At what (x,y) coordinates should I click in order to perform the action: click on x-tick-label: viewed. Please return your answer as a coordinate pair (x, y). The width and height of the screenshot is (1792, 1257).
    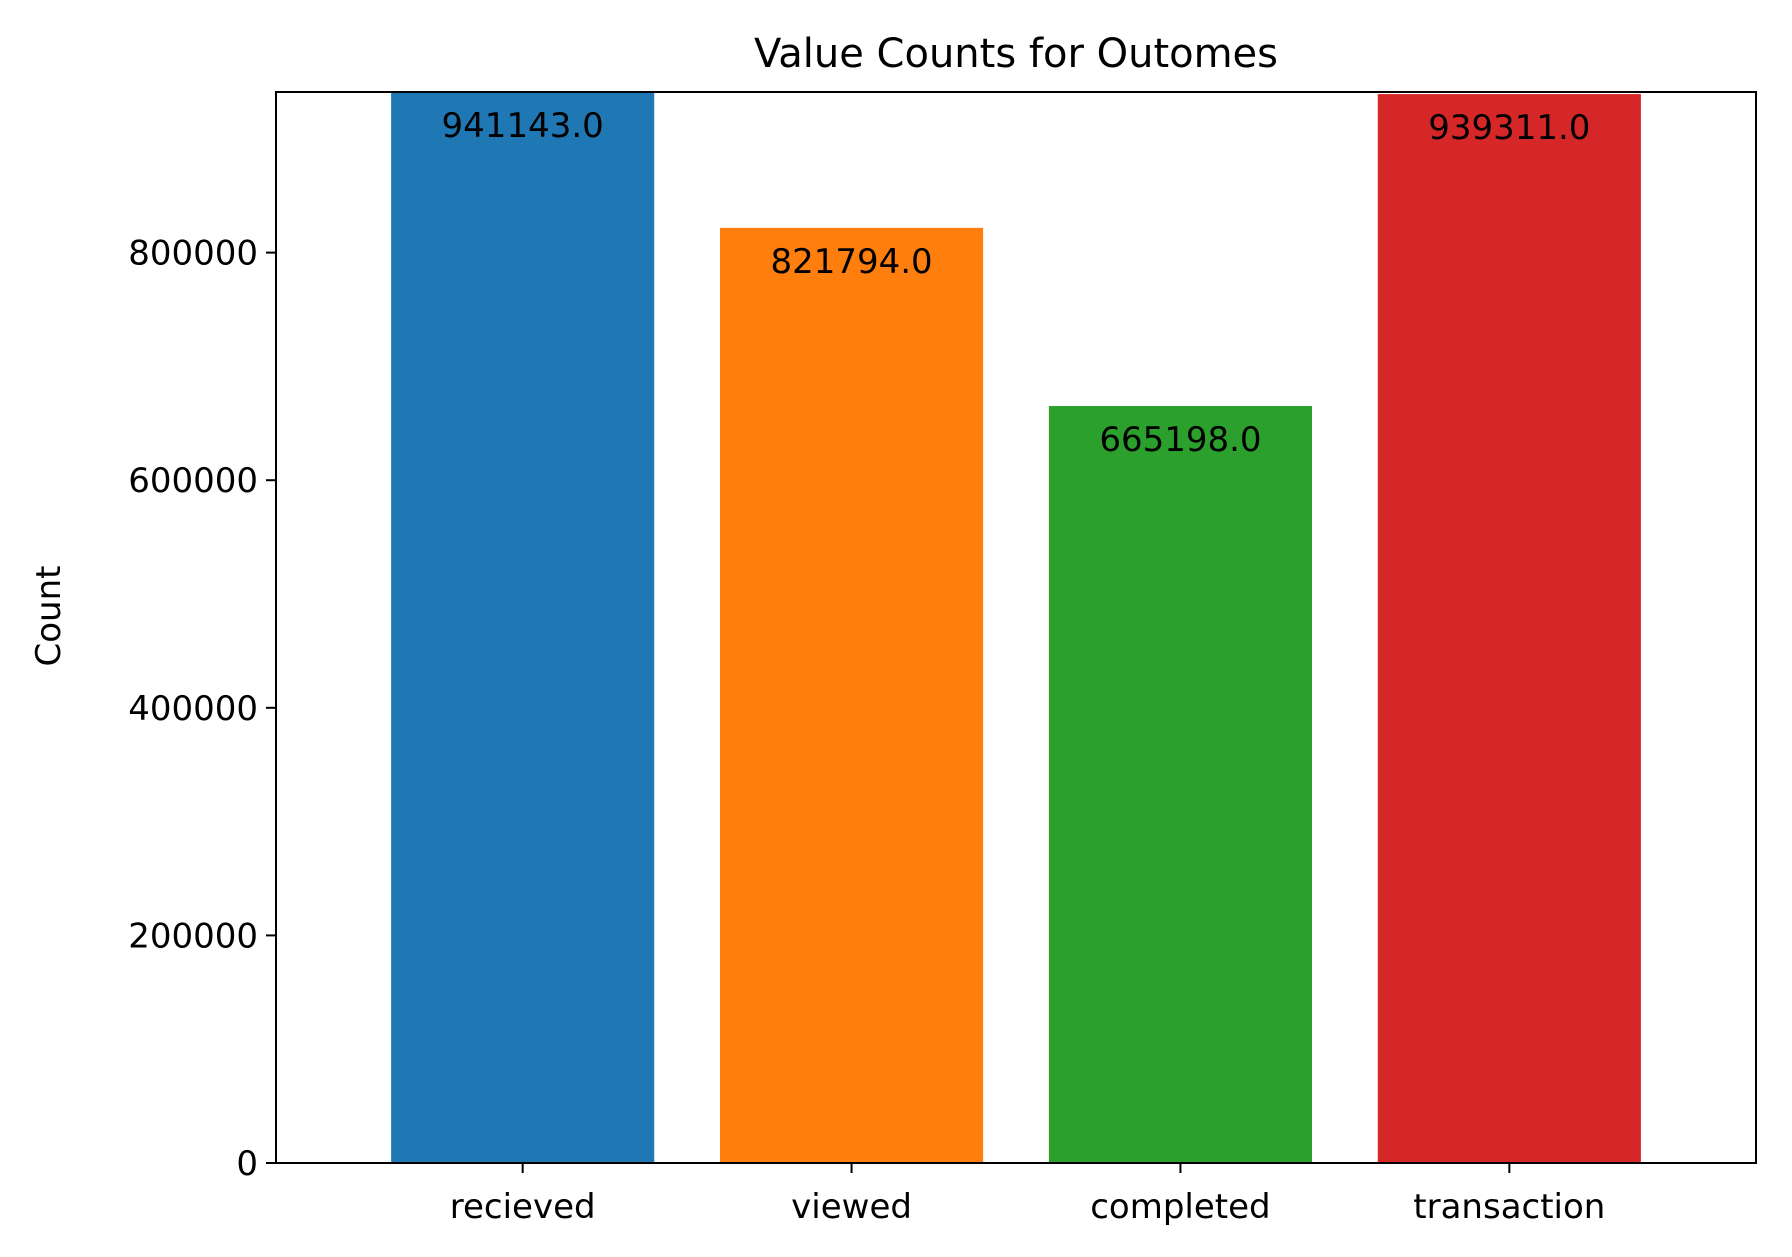
    Looking at the image, I should click on (851, 1207).